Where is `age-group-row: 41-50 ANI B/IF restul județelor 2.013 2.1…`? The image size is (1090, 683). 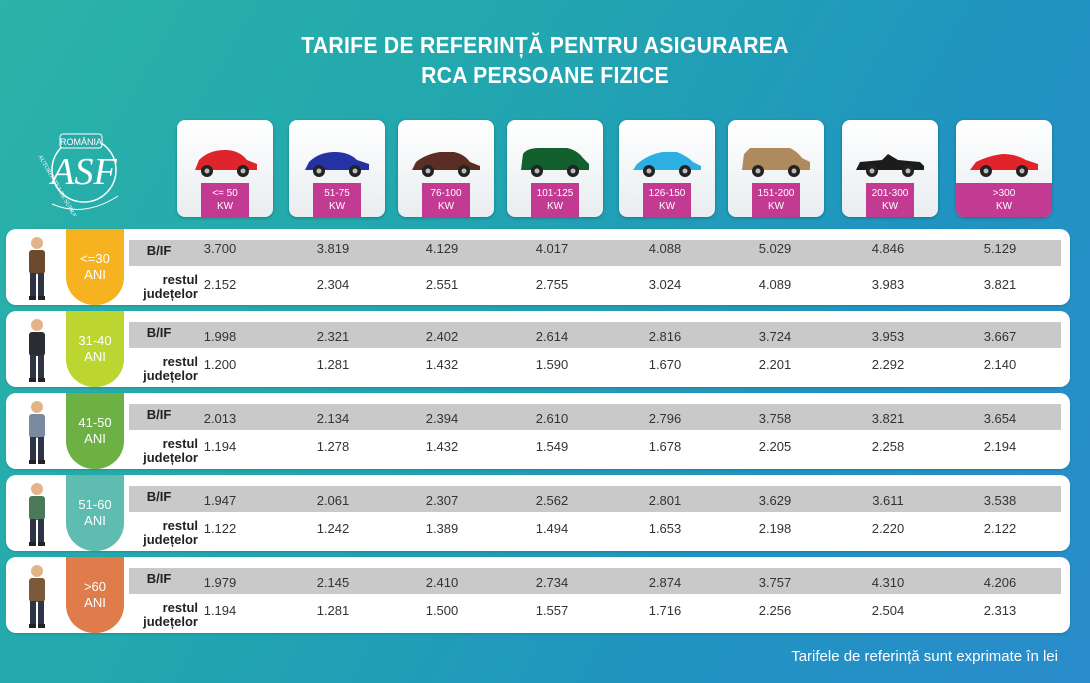
age-group-row: 41-50 ANI B/IF restul județelor 2.013 2.1… is located at coordinates (538, 431).